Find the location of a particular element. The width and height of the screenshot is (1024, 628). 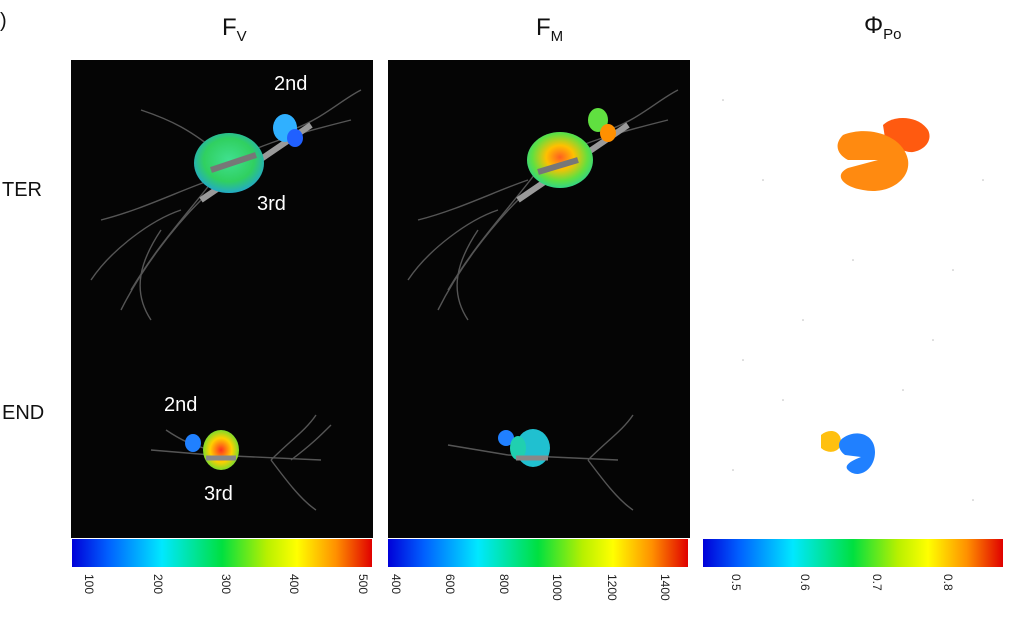

fm-tick-400: 400 is located at coordinates (396, 584).